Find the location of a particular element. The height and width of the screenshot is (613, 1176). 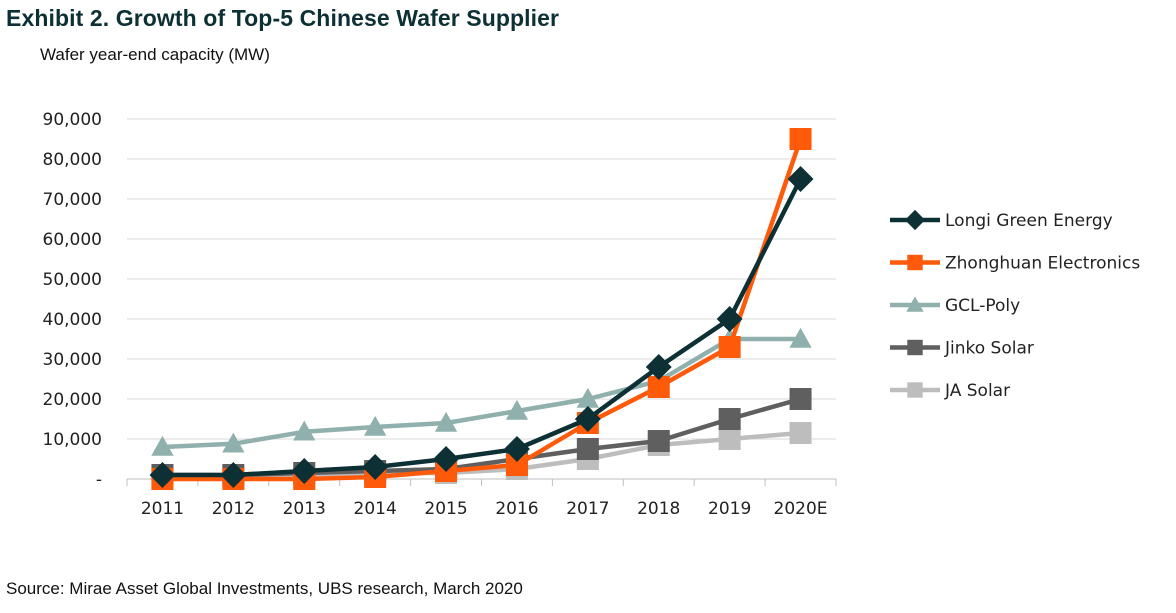

y-tick-label: 50,000 is located at coordinates (72, 280).